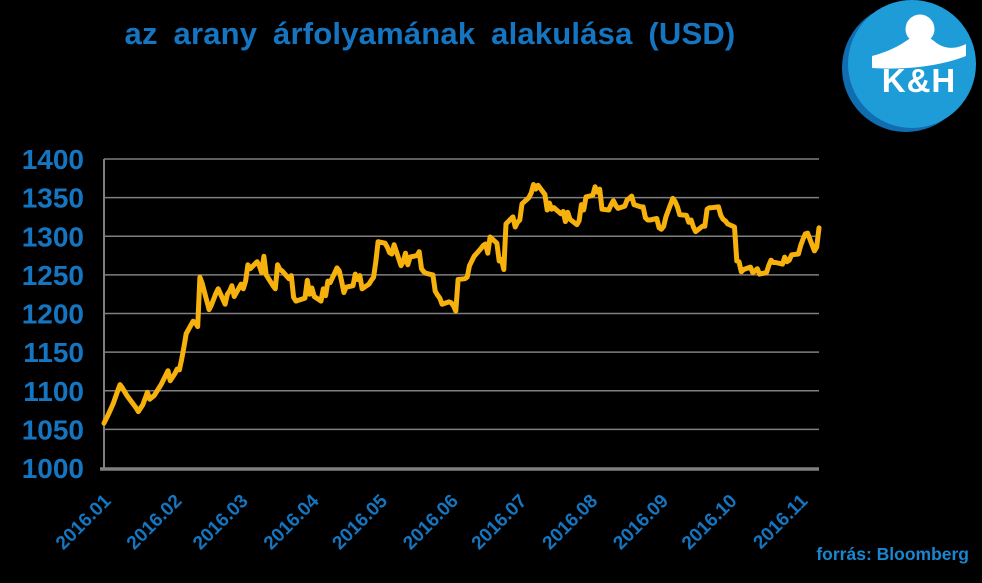 This screenshot has width=982, height=583. Describe the element at coordinates (430, 33) in the screenshot. I see `chart-title: az arany árfolyamának alakulása (USD)` at that location.